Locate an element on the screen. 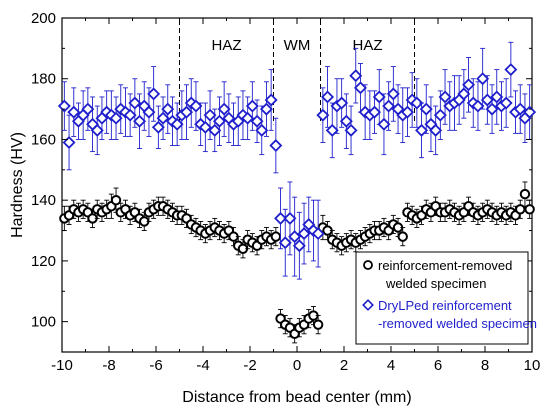 The height and width of the screenshot is (413, 550). x-tick-label: -2 is located at coordinates (249, 365).